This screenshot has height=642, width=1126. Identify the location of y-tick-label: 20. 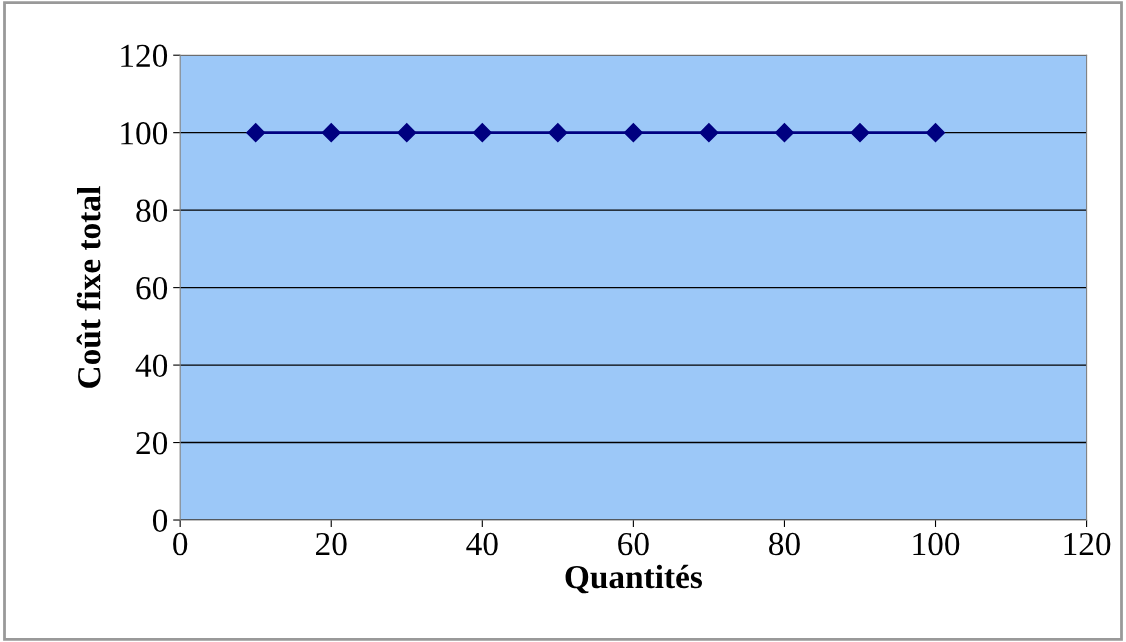
(152, 443).